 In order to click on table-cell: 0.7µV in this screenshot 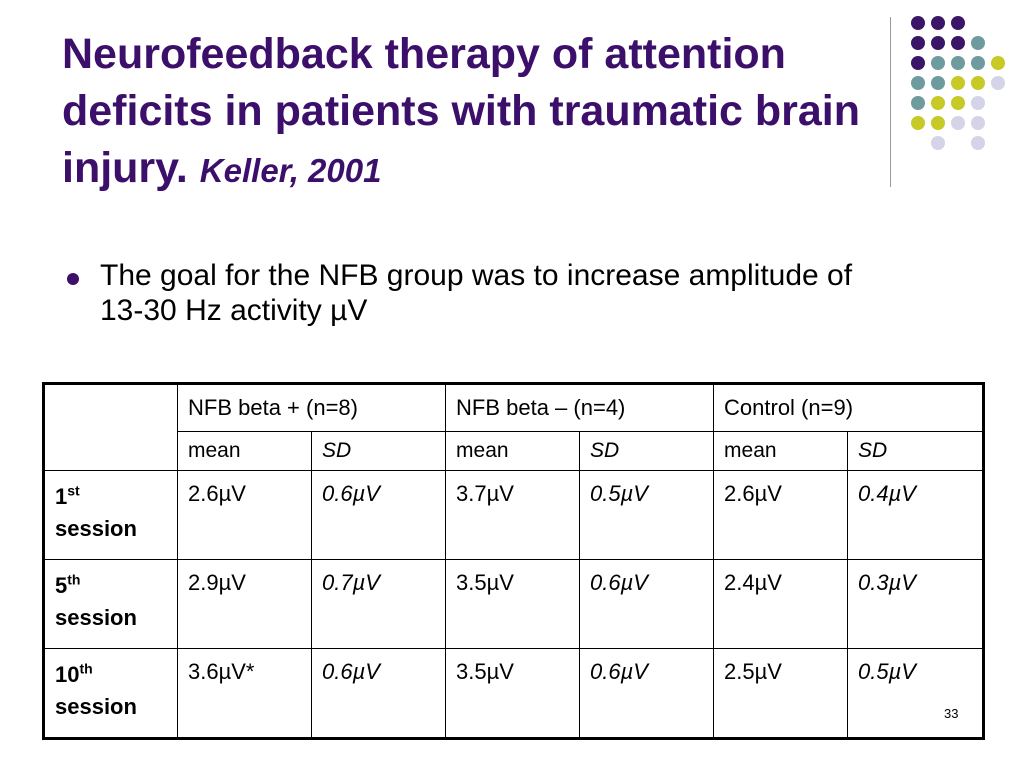, I will do `click(378, 604)`.